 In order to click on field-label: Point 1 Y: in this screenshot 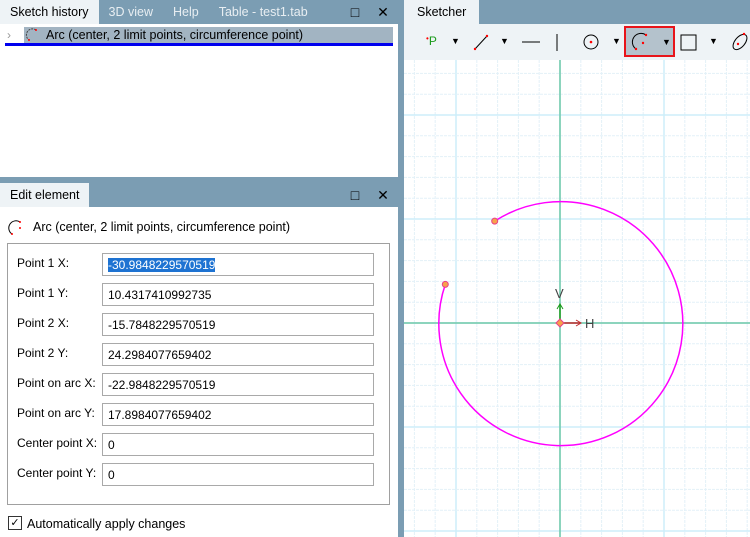, I will do `click(43, 293)`.